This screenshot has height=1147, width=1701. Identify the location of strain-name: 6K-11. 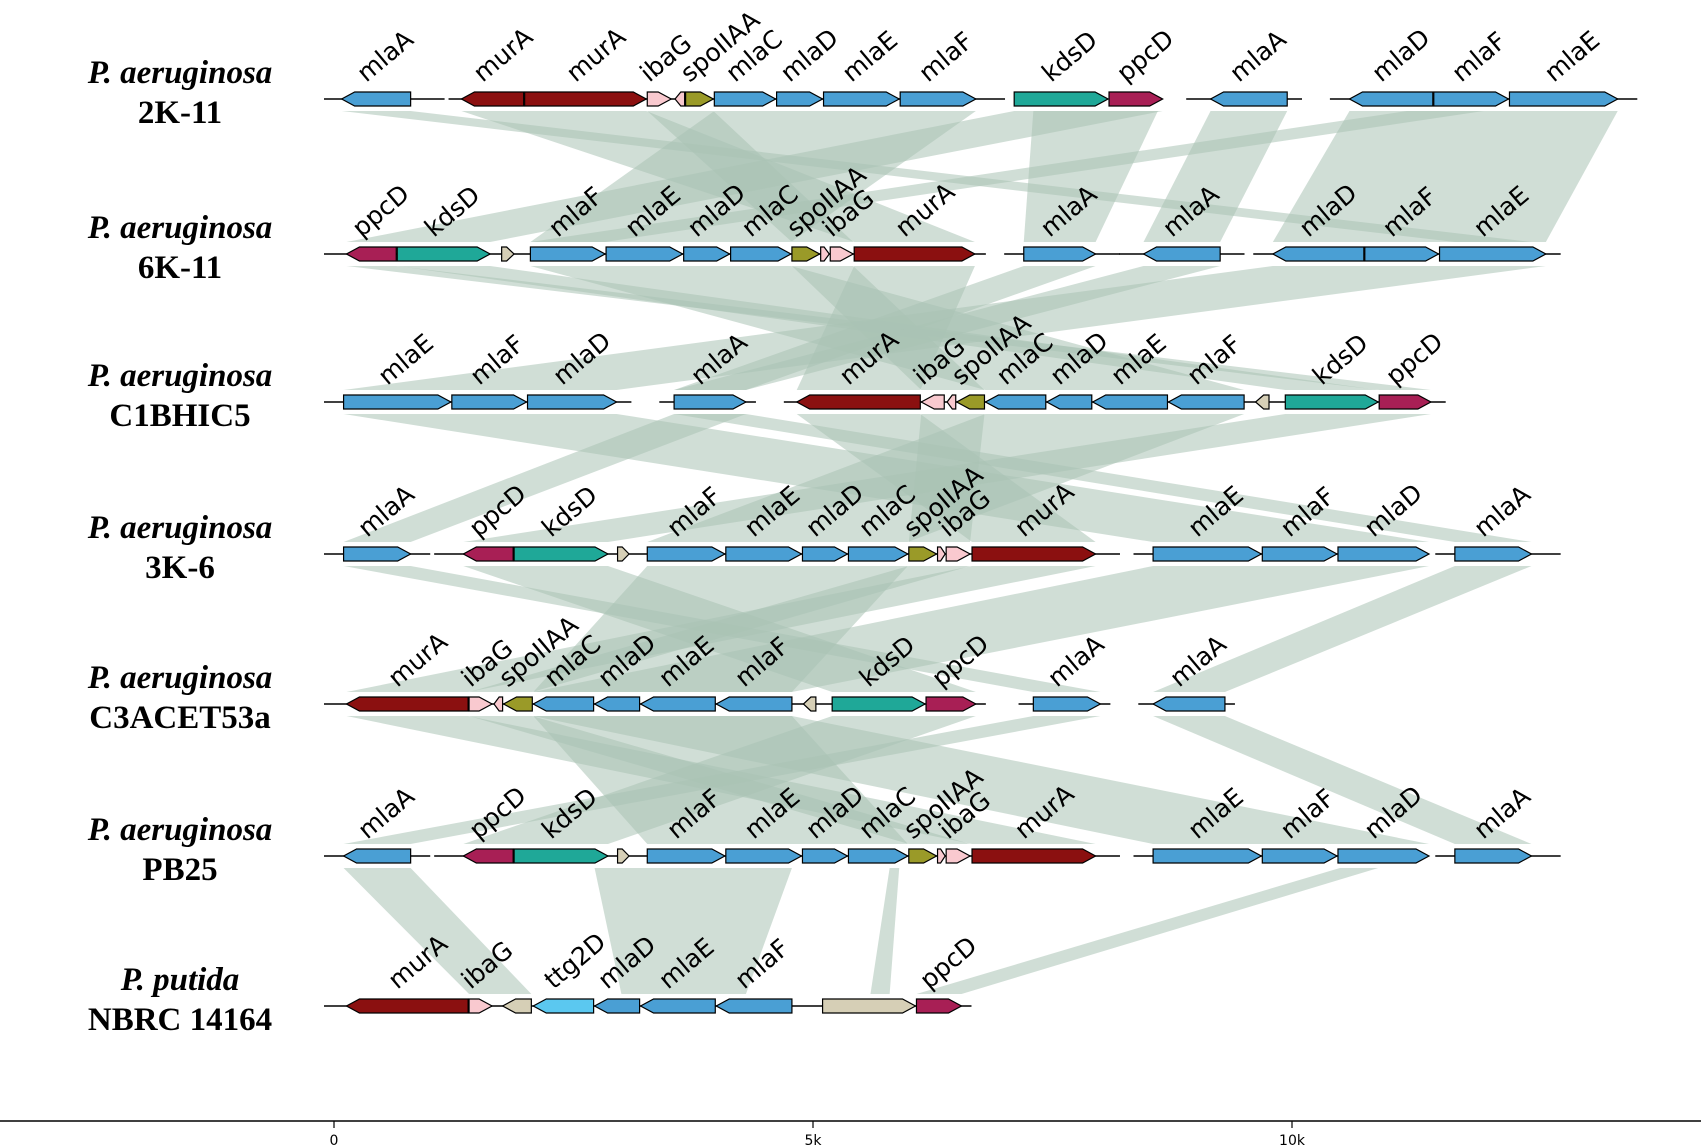
(180, 268).